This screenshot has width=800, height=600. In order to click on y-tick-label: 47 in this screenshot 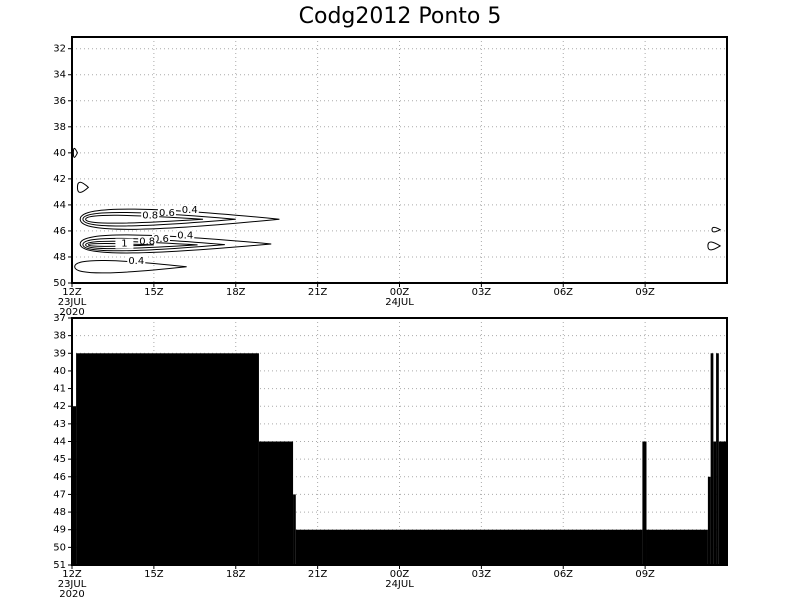, I will do `click(59, 494)`.